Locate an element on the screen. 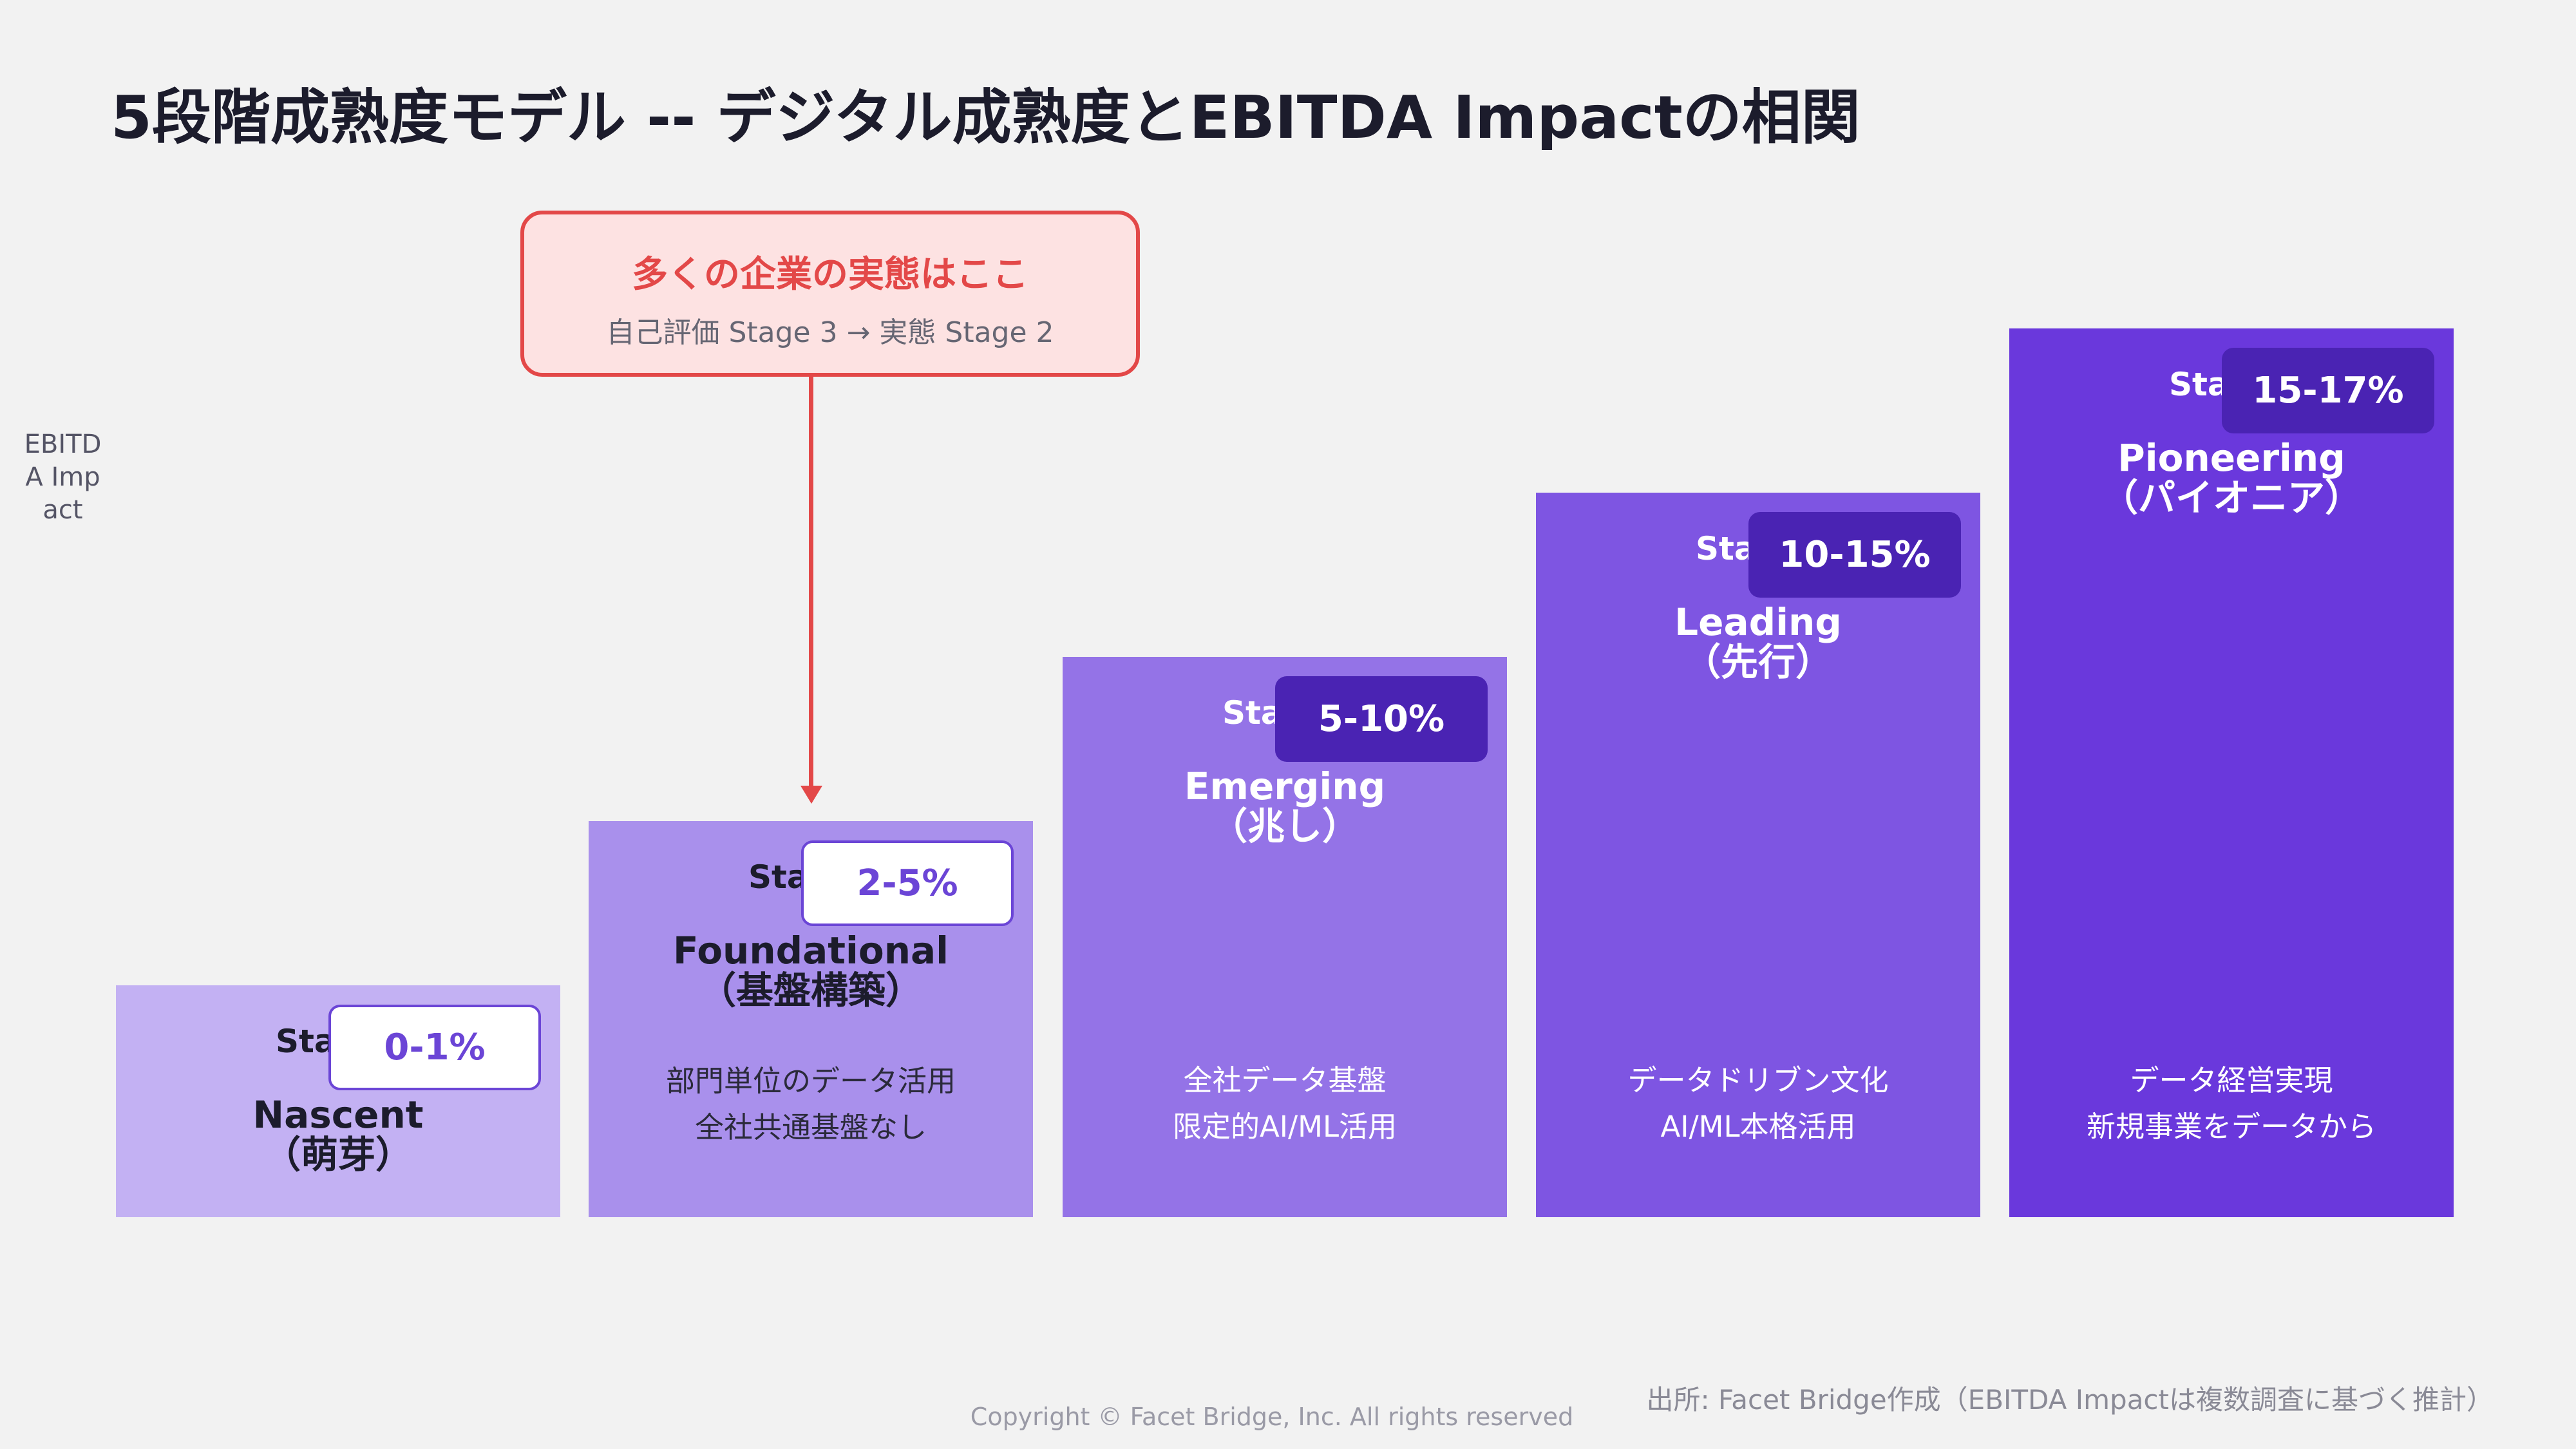 This screenshot has height=1449, width=2576. stage-4-prefix: Sta is located at coordinates (1726, 548).